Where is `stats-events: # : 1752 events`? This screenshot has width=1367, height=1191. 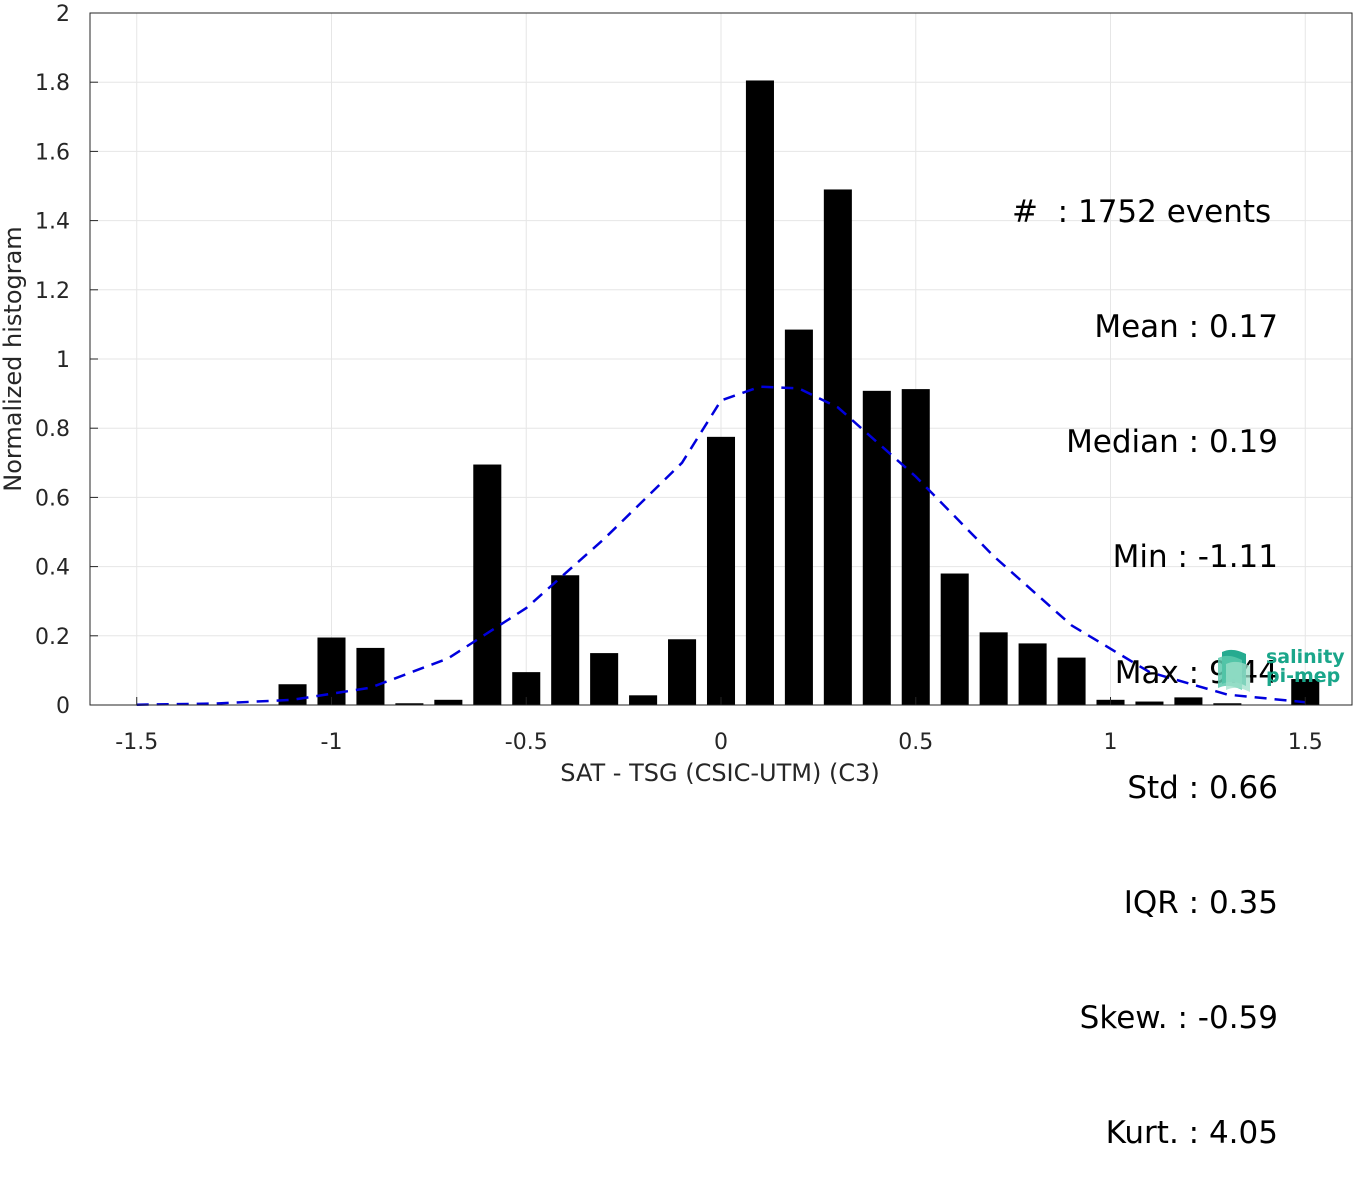 stats-events: # : 1752 events is located at coordinates (1141, 193).